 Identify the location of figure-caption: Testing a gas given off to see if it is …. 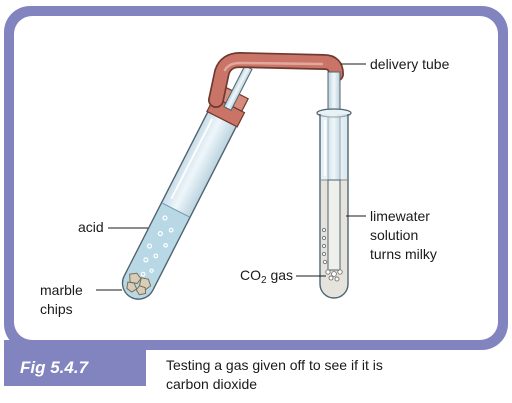
(316, 375).